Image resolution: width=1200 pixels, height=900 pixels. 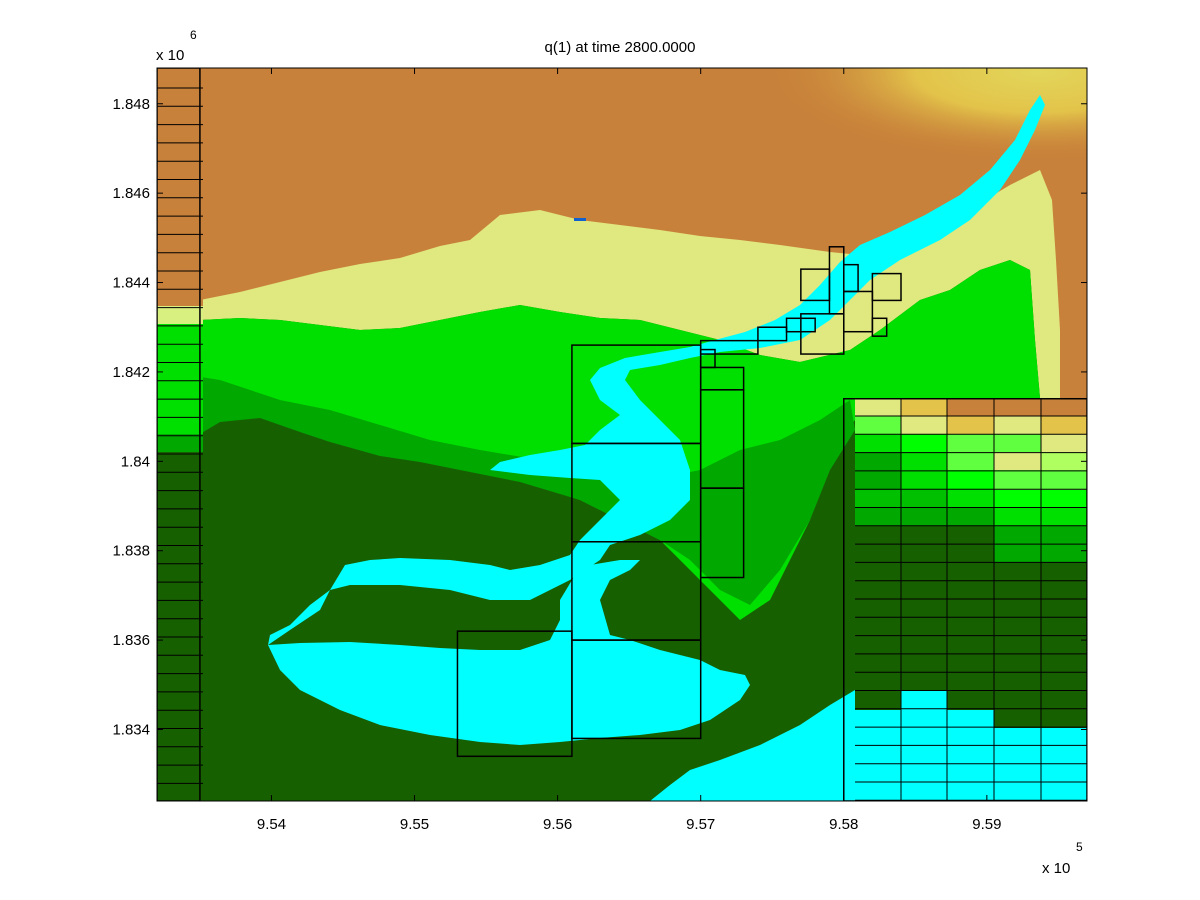 I want to click on west-strip-cells, so click(x=180, y=434).